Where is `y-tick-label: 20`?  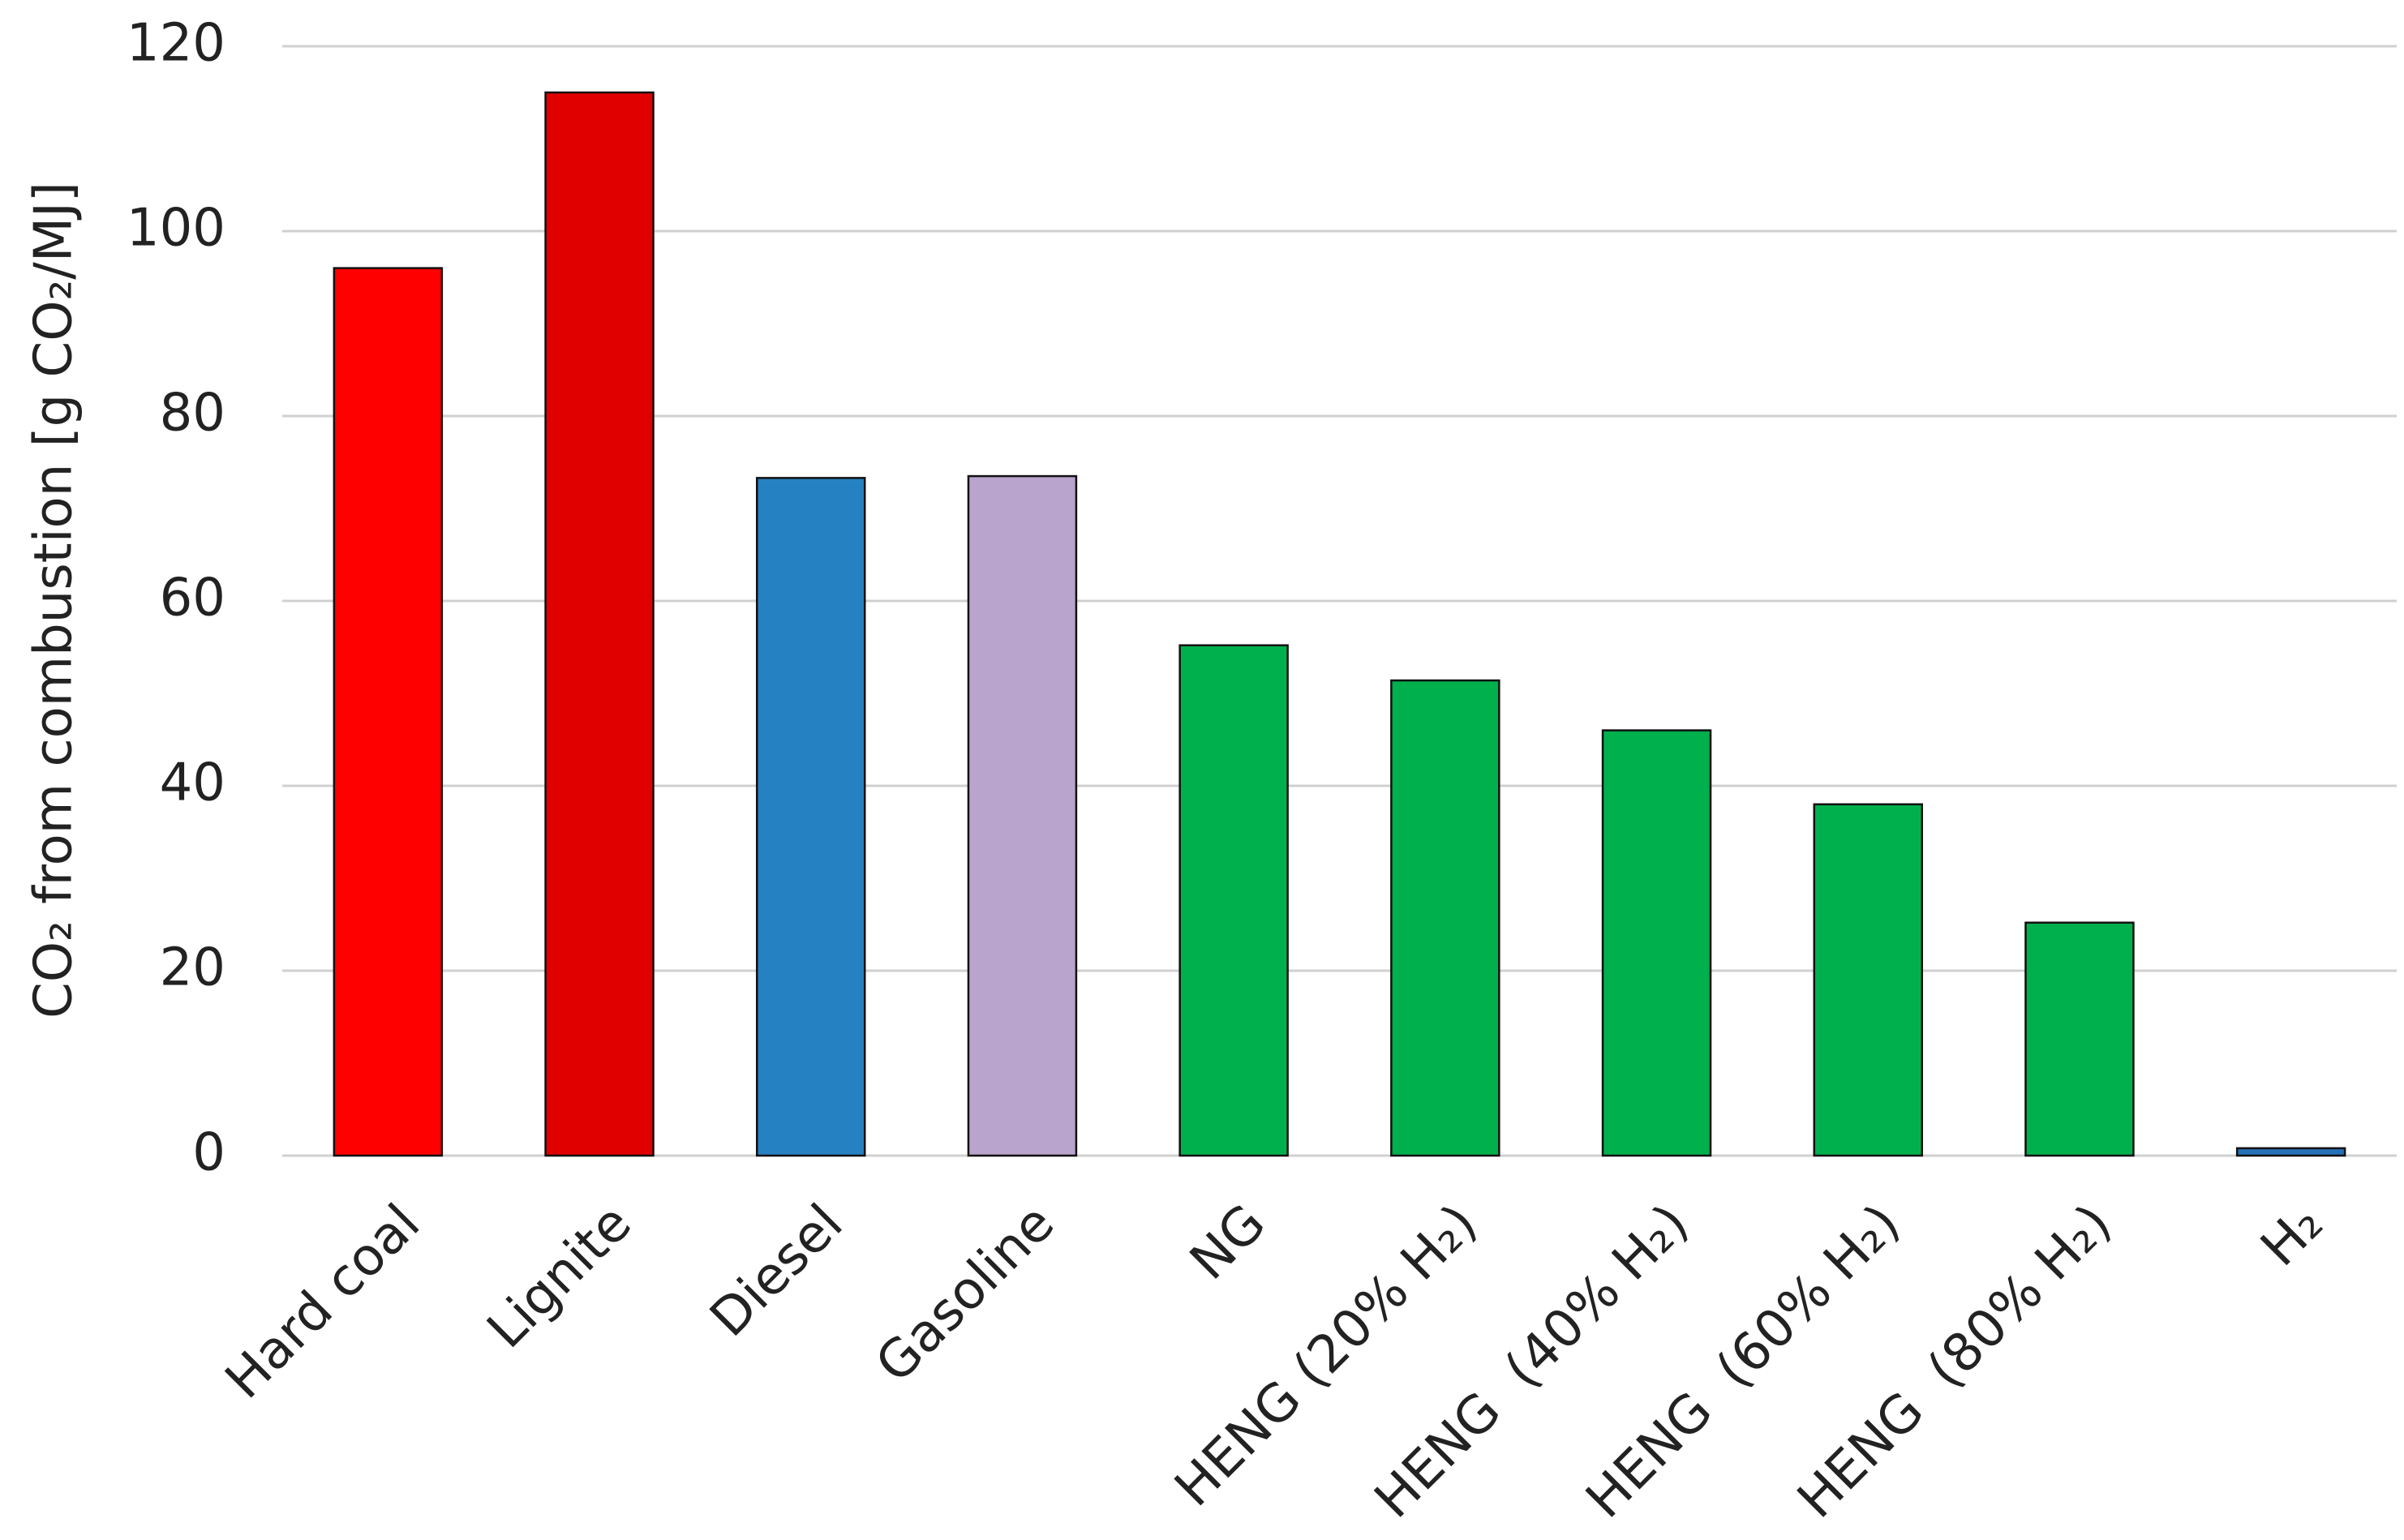
y-tick-label: 20 is located at coordinates (192, 968).